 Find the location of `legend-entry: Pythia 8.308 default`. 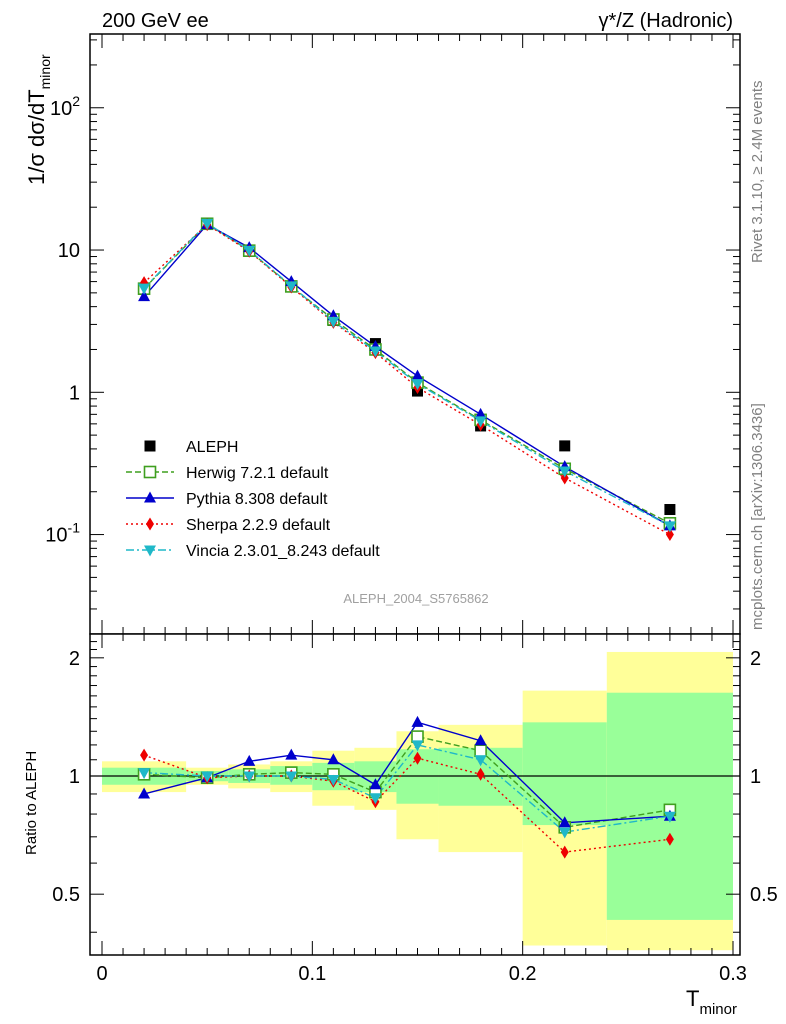

legend-entry: Pythia 8.308 default is located at coordinates (227, 499).